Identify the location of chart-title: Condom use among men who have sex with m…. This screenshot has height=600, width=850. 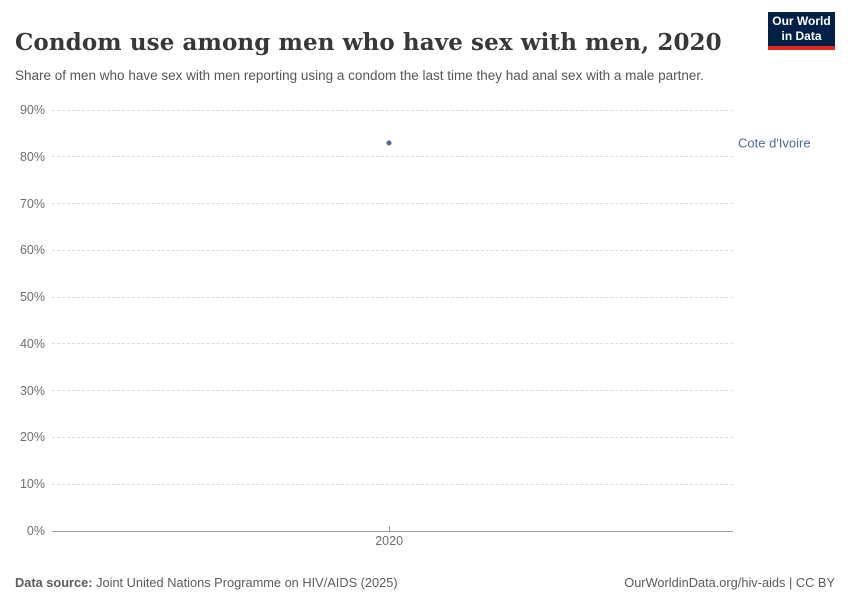
(368, 43).